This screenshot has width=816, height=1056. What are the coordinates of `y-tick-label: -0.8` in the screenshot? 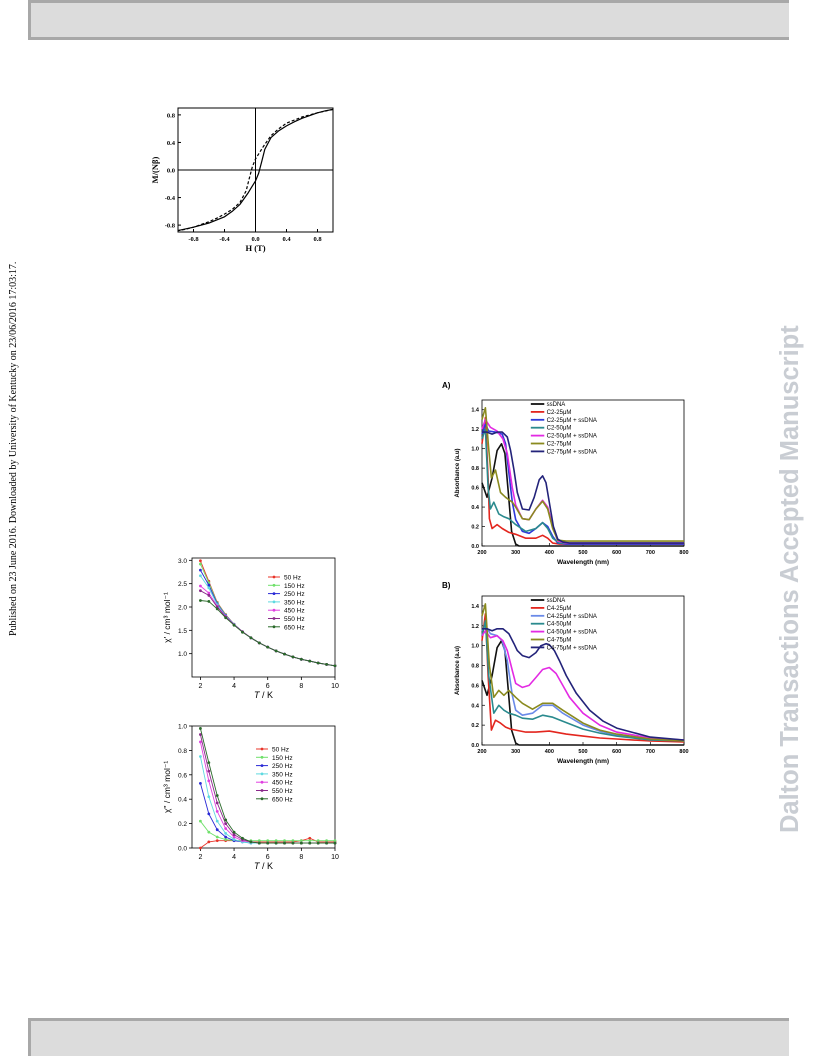 It's located at (170, 226).